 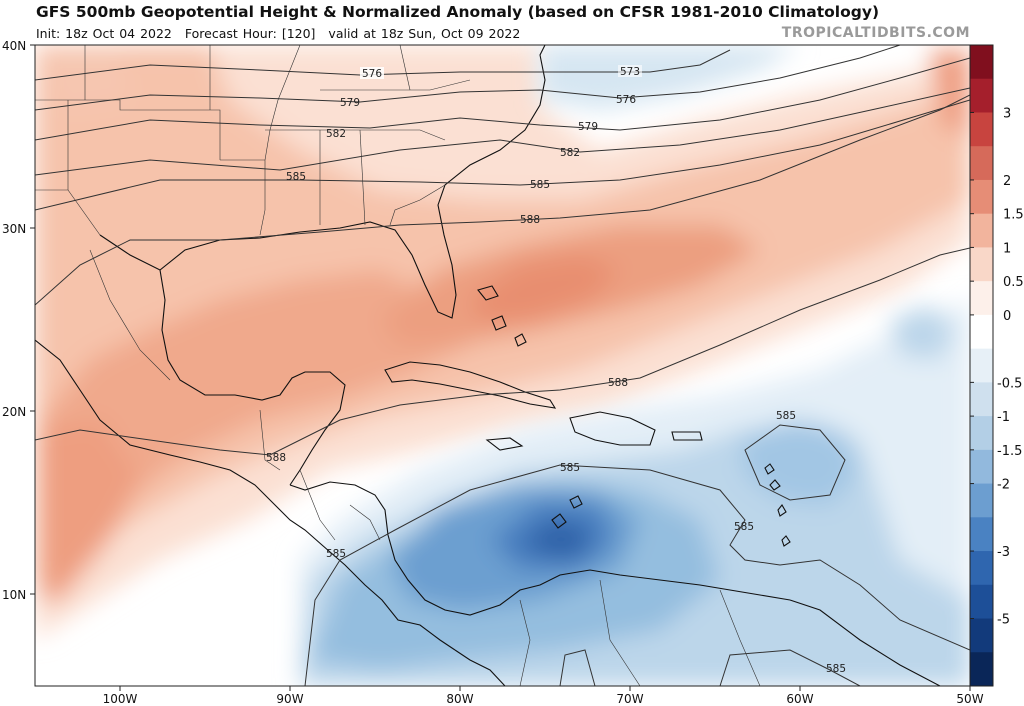 I want to click on colorbar-label: -3, so click(x=1003, y=552).